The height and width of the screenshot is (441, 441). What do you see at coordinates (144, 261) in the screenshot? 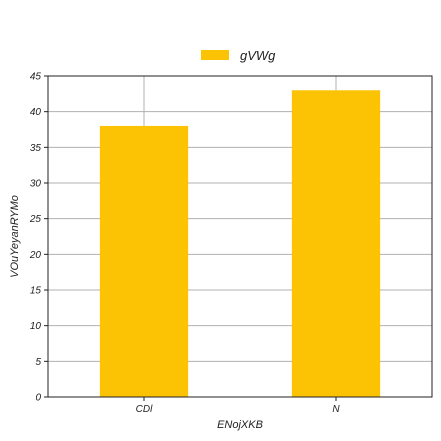
I see `bar-CDl` at bounding box center [144, 261].